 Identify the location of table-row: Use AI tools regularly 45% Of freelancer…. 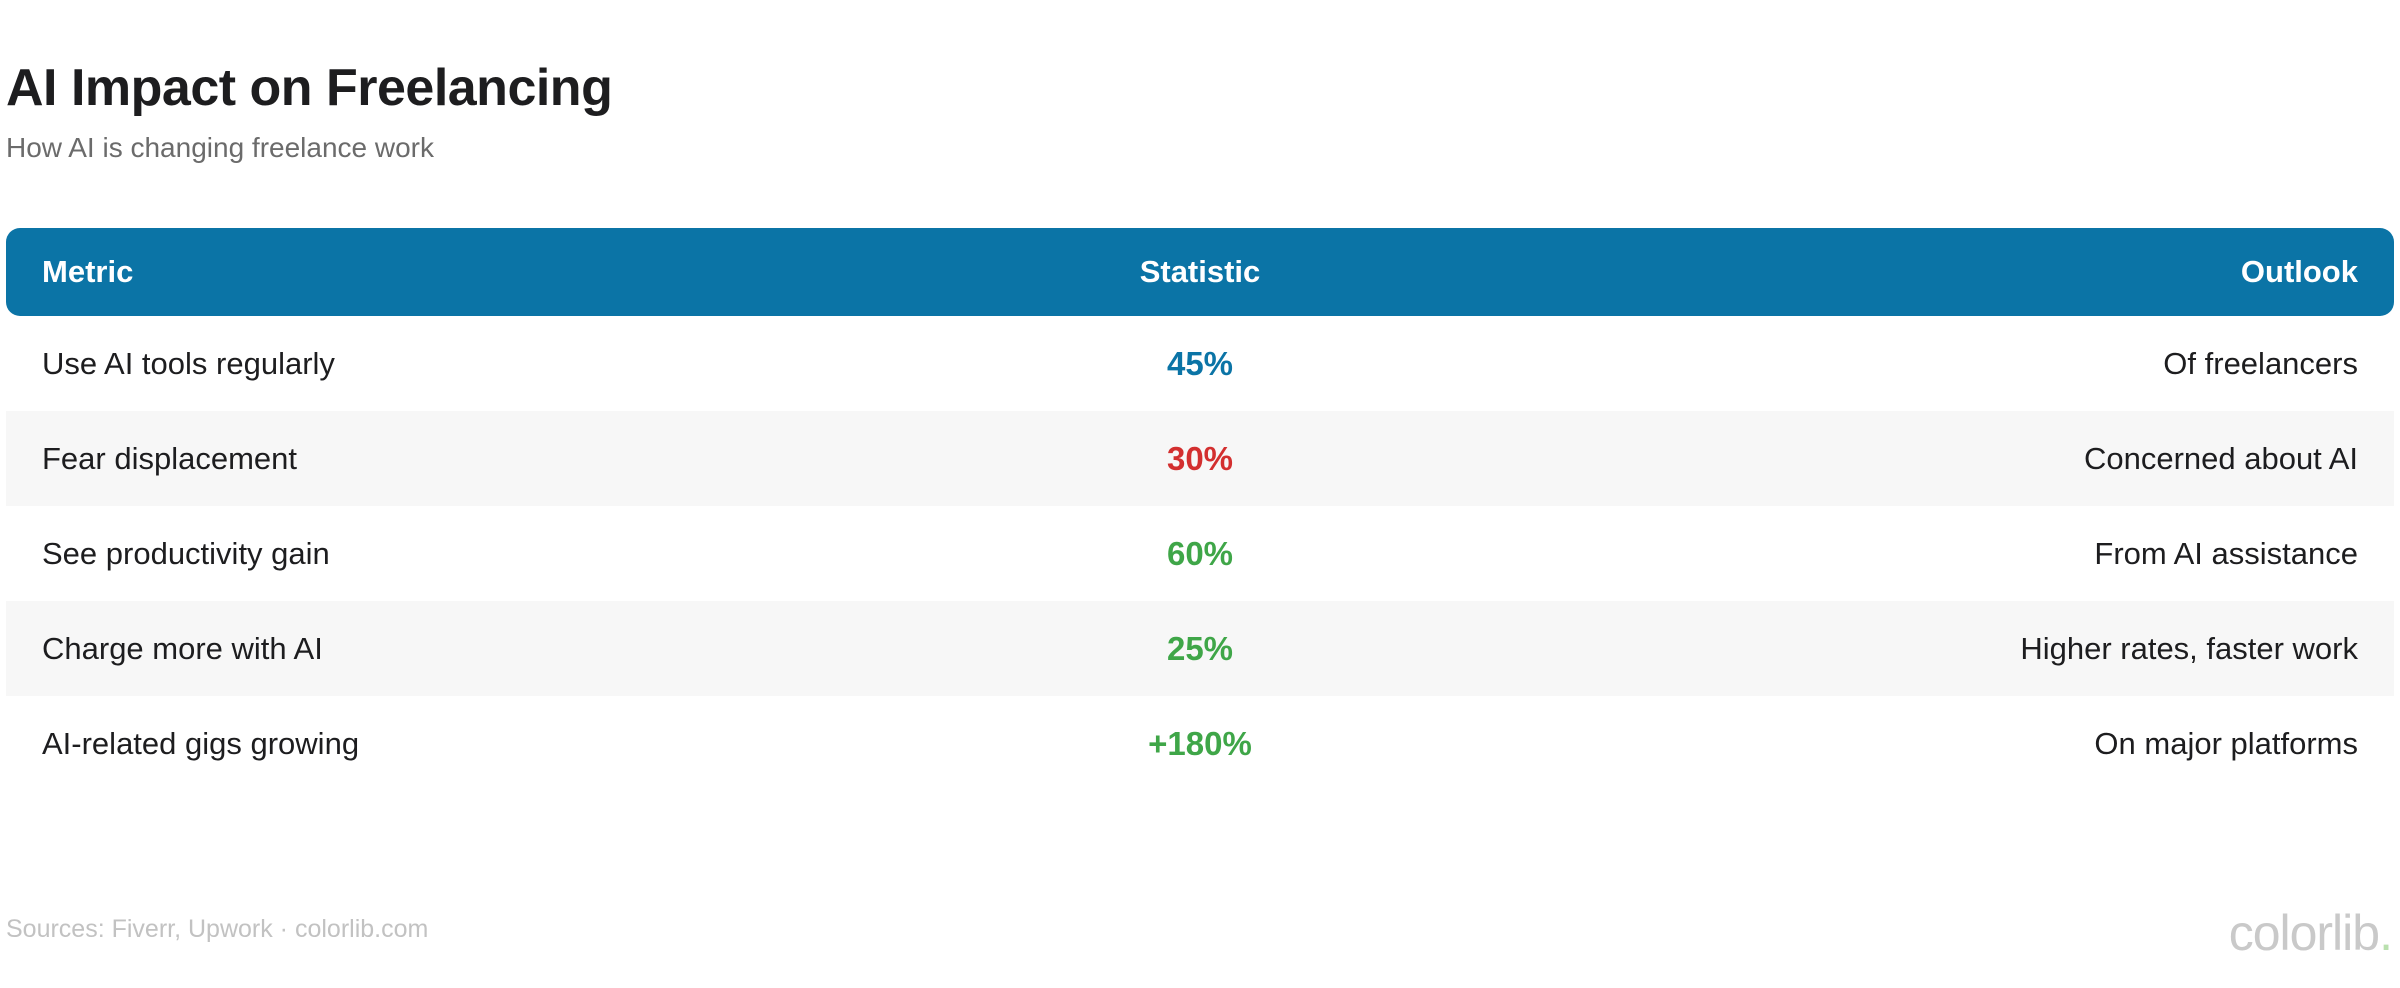
(1200, 363).